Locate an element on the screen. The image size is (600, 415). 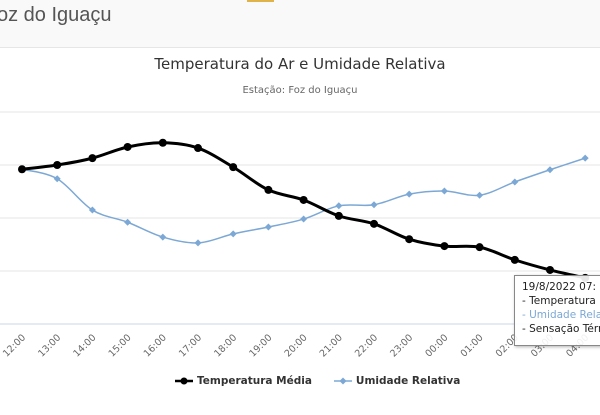
legend-marker-humidity is located at coordinates (342, 381).